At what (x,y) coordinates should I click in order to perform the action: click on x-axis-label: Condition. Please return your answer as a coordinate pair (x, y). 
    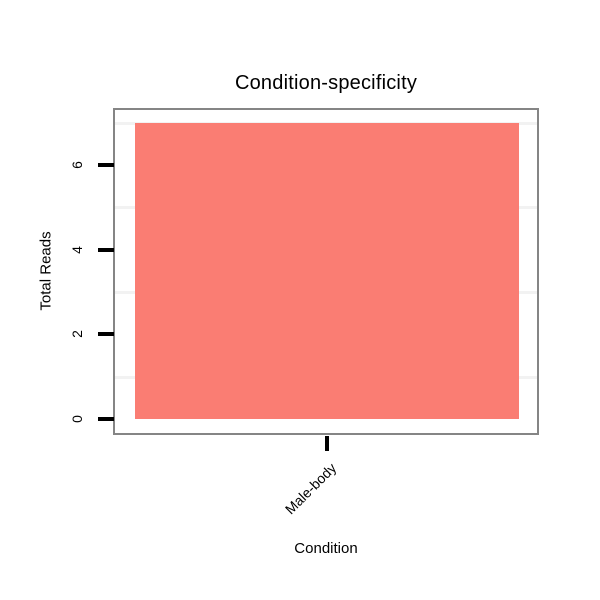
    Looking at the image, I should click on (326, 548).